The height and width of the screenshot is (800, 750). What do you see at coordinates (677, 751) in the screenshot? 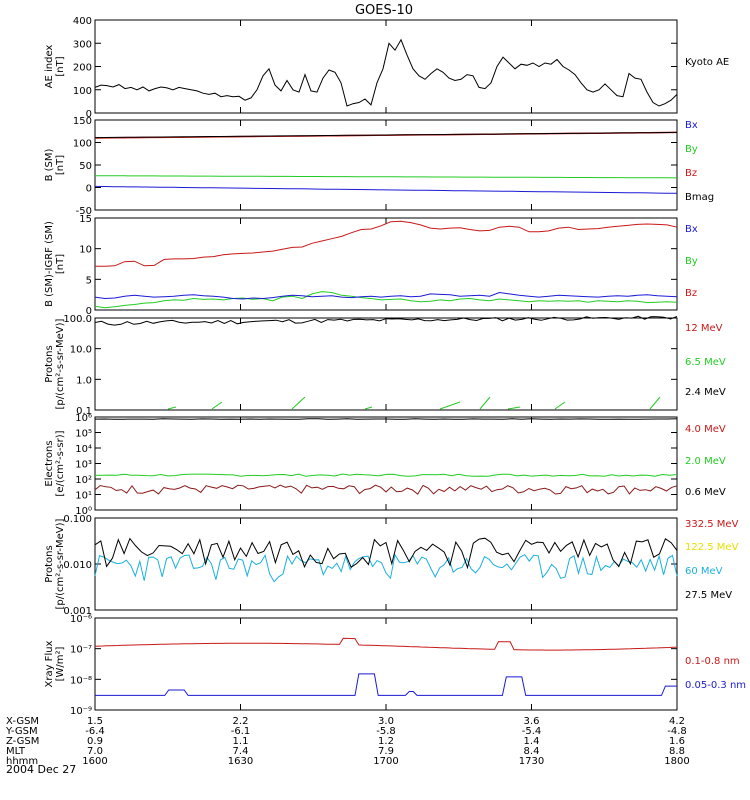
I see `footer-value: 8.8` at bounding box center [677, 751].